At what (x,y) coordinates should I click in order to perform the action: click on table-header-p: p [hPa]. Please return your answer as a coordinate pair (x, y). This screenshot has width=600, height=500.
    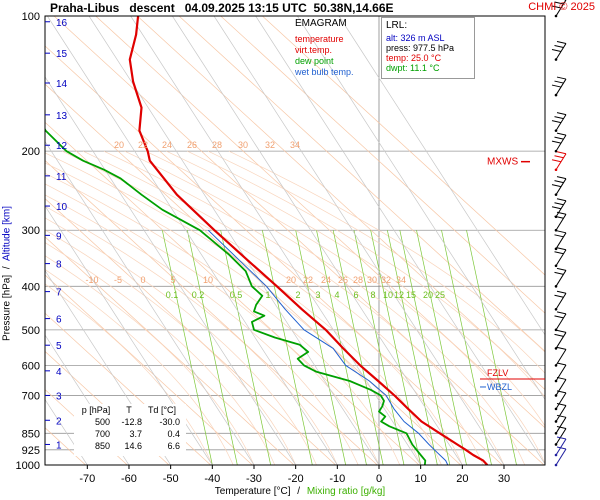
    Looking at the image, I should click on (96, 410).